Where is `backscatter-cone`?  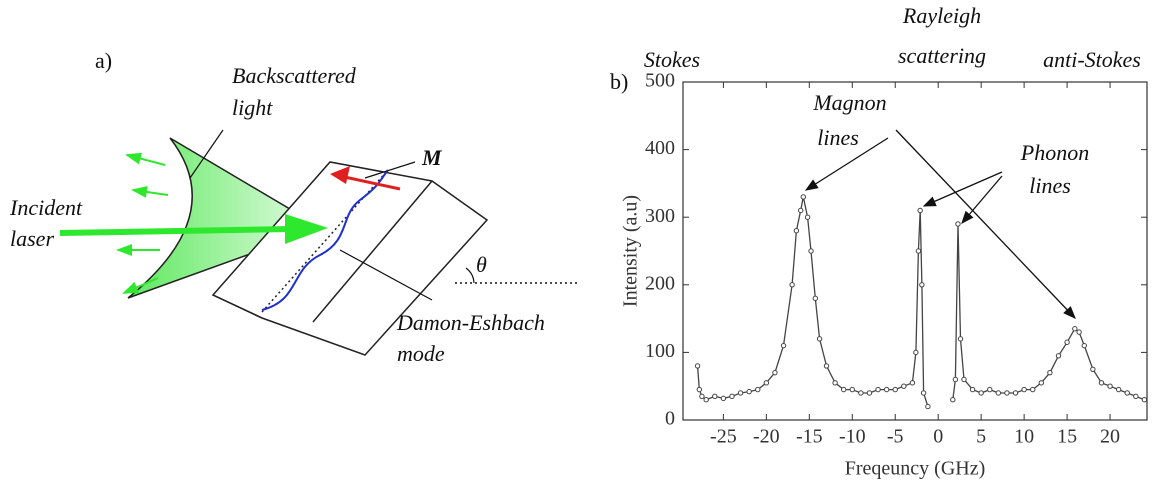
backscatter-cone is located at coordinates (225, 218).